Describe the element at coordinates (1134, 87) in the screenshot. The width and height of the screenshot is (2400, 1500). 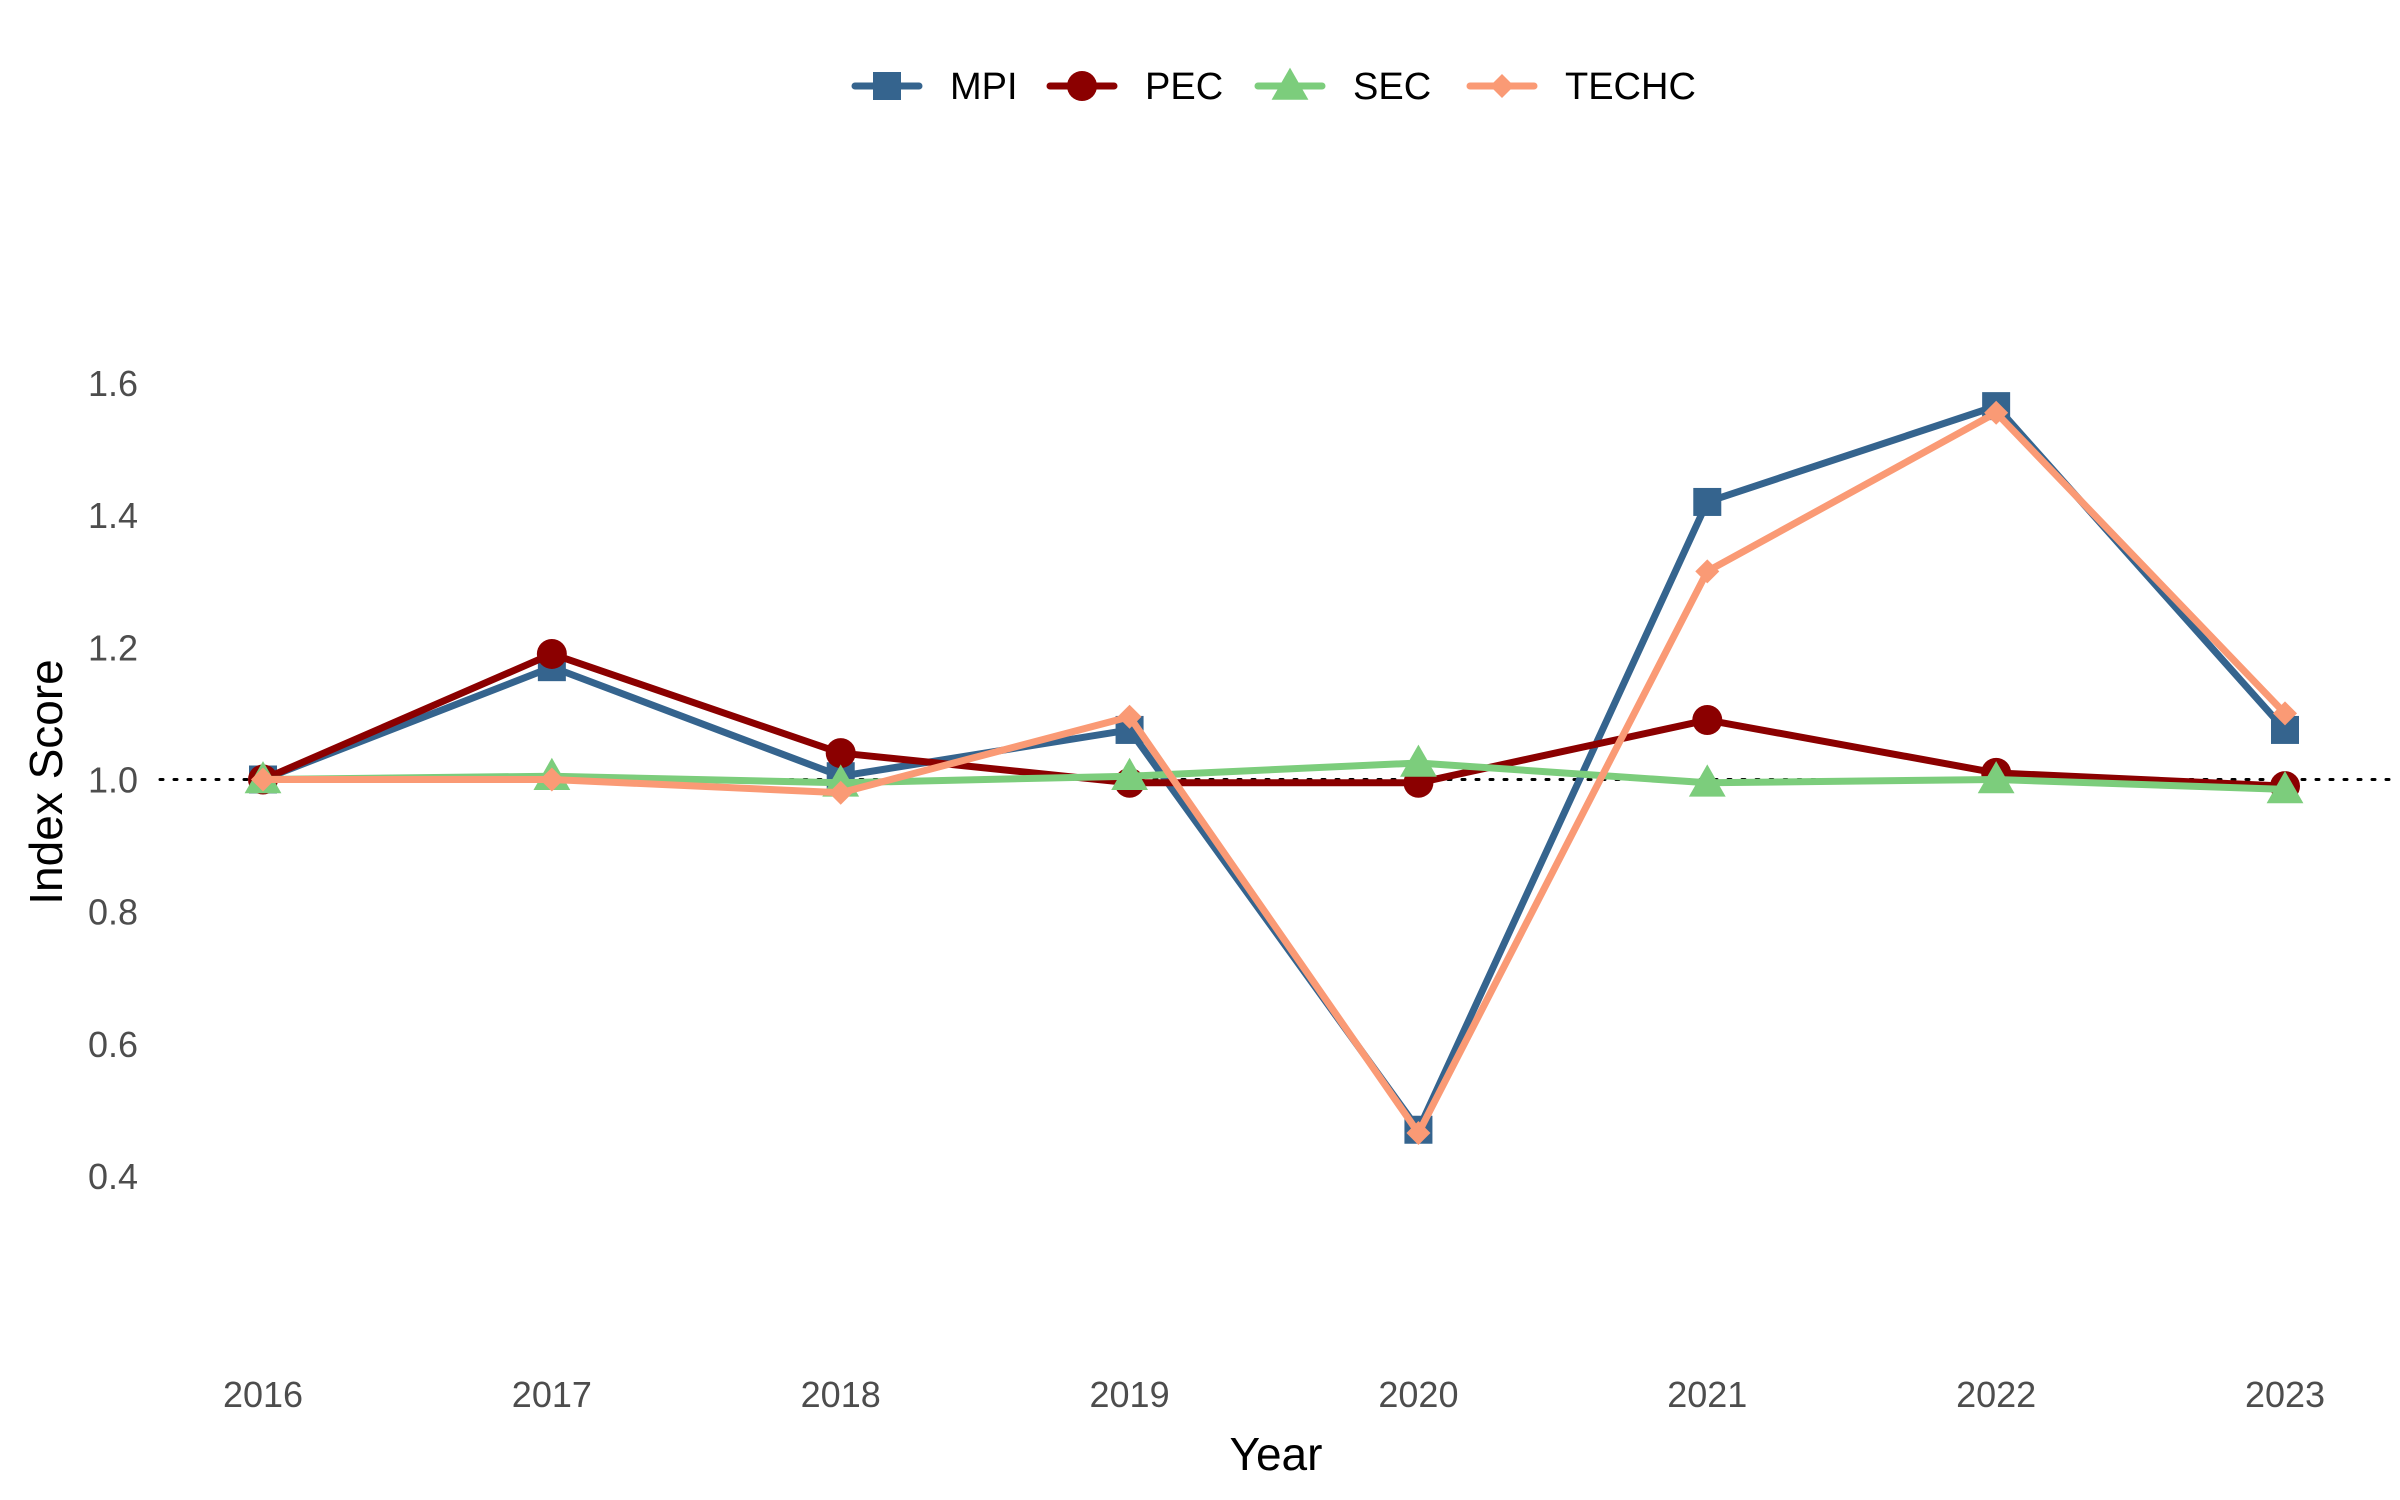
I see `legend-item-pec: PEC` at that location.